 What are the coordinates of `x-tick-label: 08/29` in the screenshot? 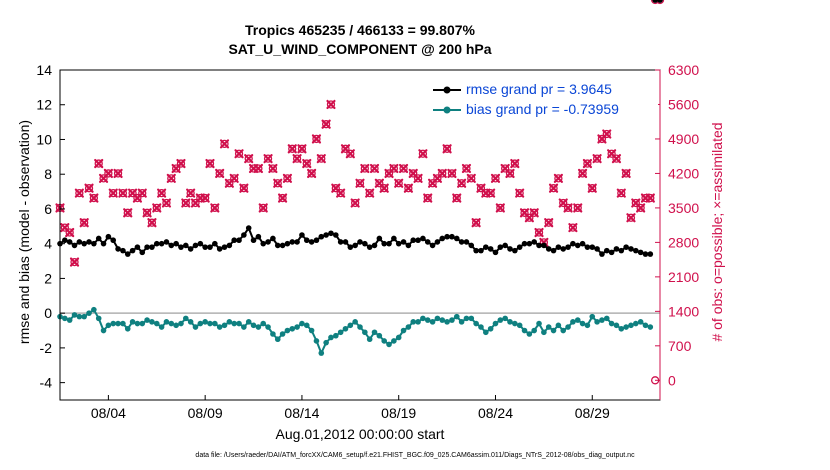 It's located at (592, 413).